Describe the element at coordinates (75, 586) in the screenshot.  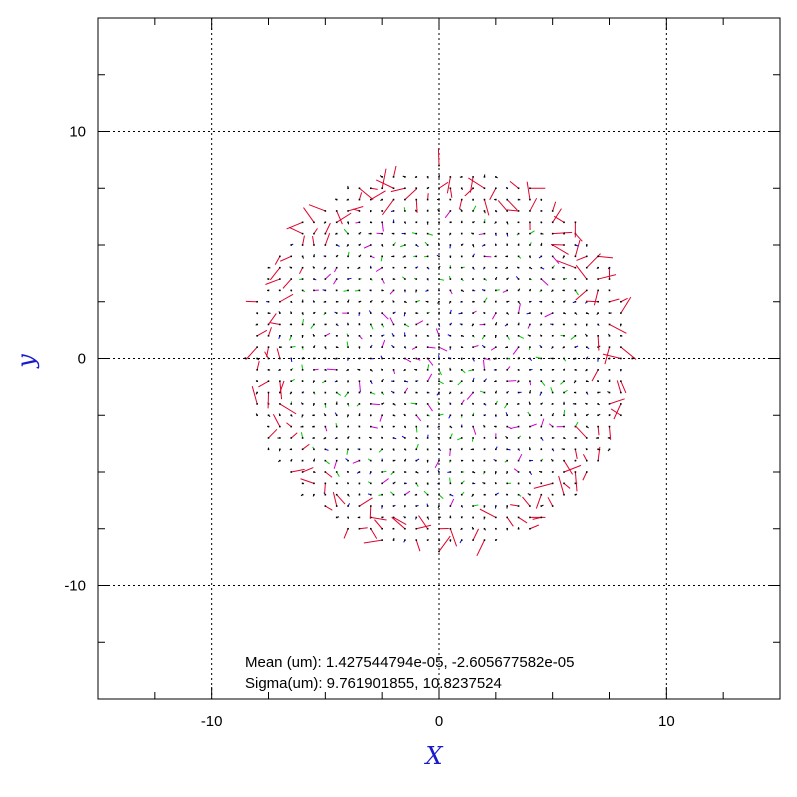
I see `y-tick-label: -10` at that location.